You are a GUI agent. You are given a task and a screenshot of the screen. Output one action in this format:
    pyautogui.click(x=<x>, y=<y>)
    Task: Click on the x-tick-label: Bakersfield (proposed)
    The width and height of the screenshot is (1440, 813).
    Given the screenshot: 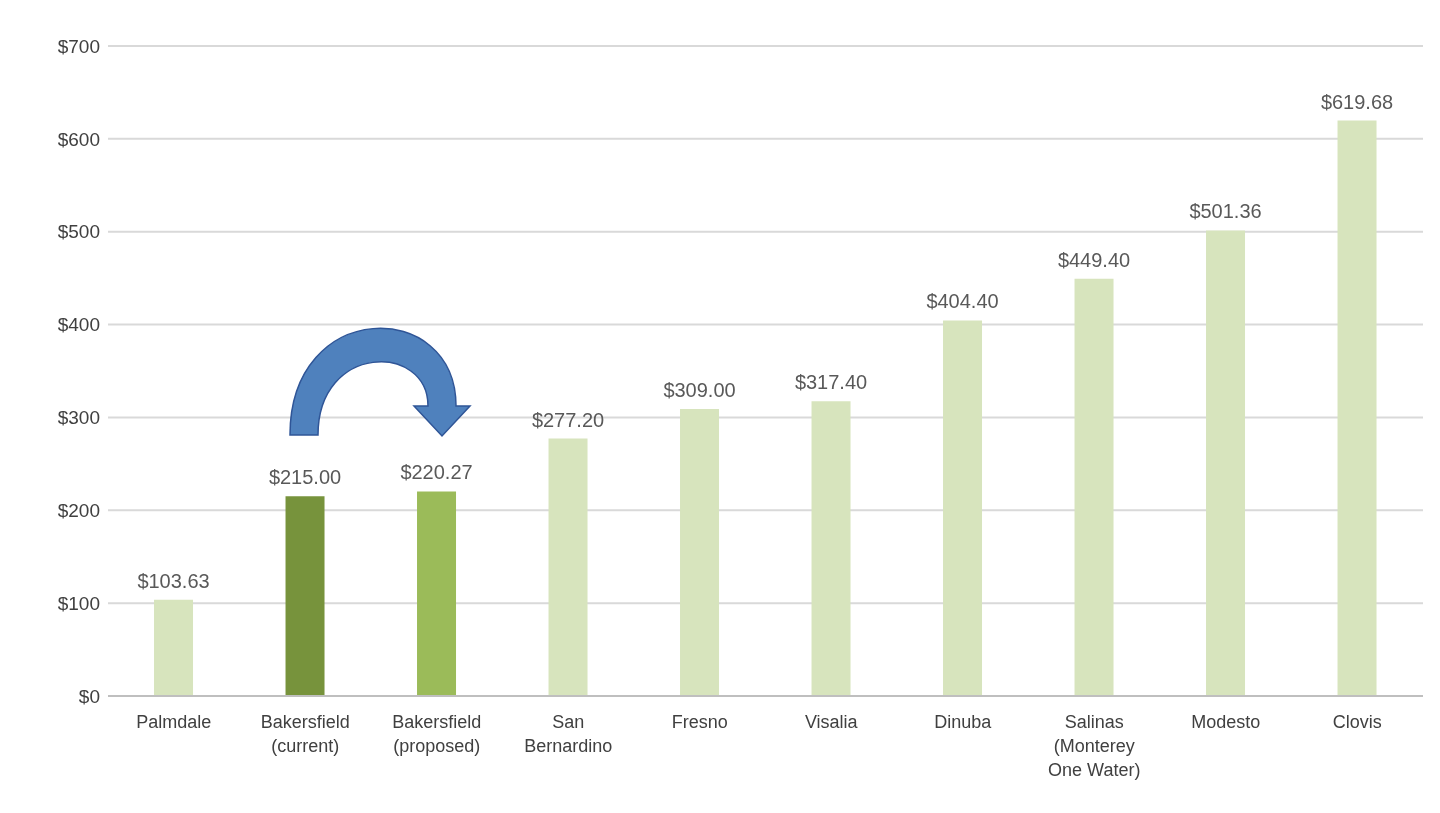 What is the action you would take?
    pyautogui.click(x=437, y=734)
    